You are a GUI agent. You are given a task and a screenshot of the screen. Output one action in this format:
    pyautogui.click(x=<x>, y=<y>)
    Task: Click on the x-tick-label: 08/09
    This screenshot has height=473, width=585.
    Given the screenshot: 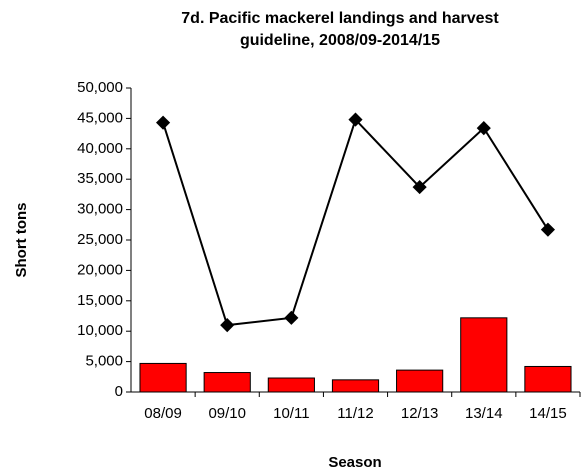 What is the action you would take?
    pyautogui.click(x=163, y=413)
    